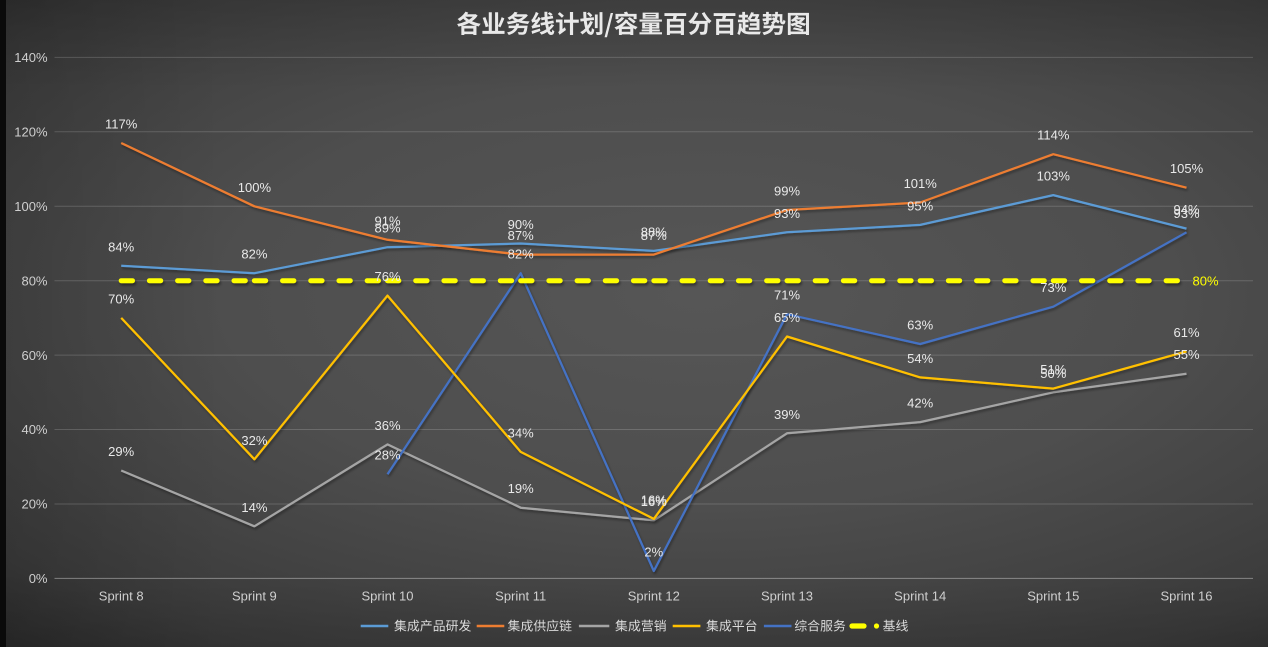  I want to click on svg-text: 71%, so click(787, 295).